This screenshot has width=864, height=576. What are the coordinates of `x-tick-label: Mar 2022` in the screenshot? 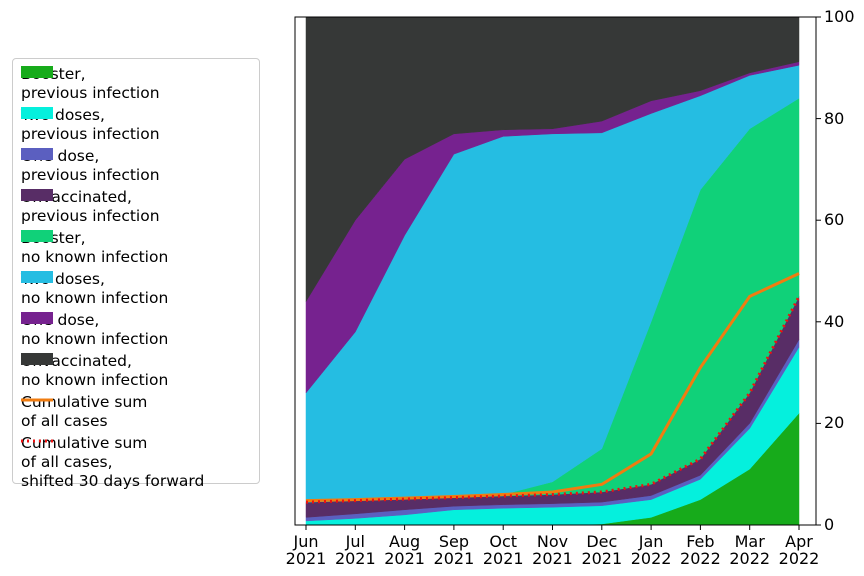 It's located at (750, 550).